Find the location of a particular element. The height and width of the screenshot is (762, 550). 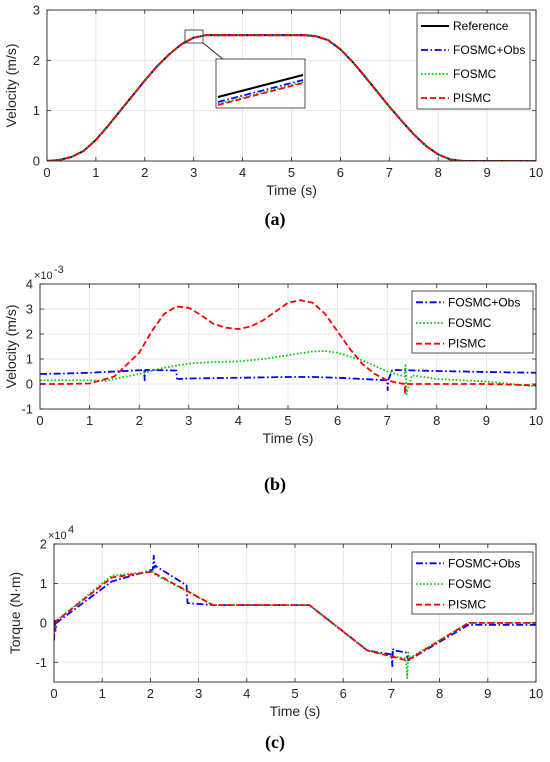

zoom-region-box is located at coordinates (194, 36).